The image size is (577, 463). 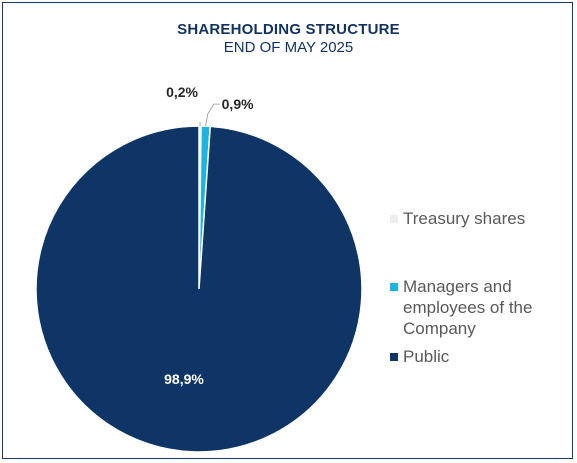 I want to click on legend-swatch-public, so click(x=394, y=357).